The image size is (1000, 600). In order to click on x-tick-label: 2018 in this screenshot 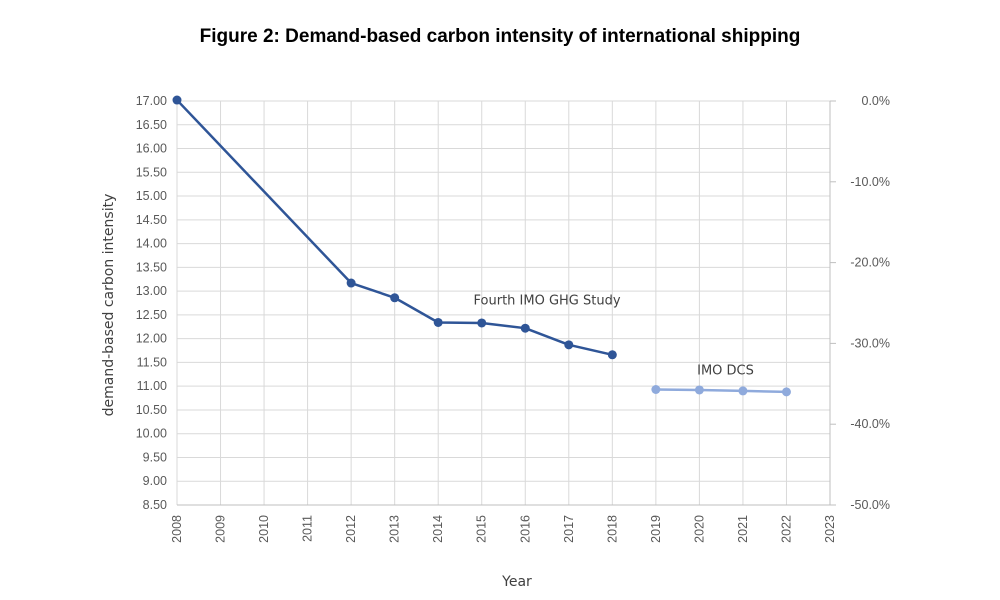, I will do `click(612, 529)`.